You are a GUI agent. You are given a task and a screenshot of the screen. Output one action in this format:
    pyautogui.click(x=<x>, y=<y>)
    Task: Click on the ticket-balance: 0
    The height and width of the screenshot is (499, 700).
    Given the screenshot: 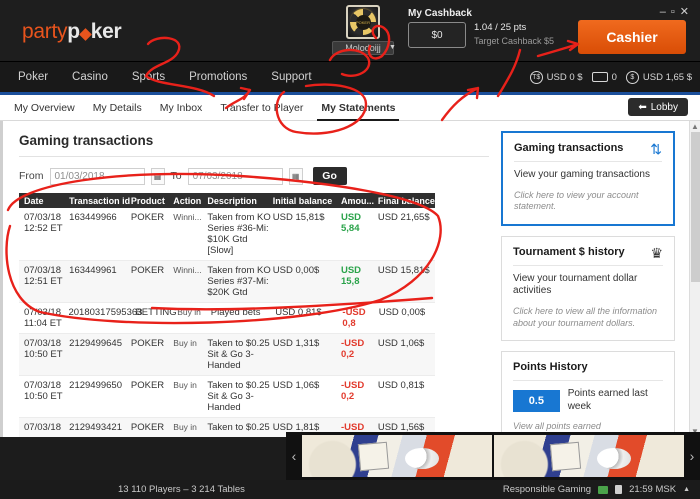 What is the action you would take?
    pyautogui.click(x=604, y=77)
    